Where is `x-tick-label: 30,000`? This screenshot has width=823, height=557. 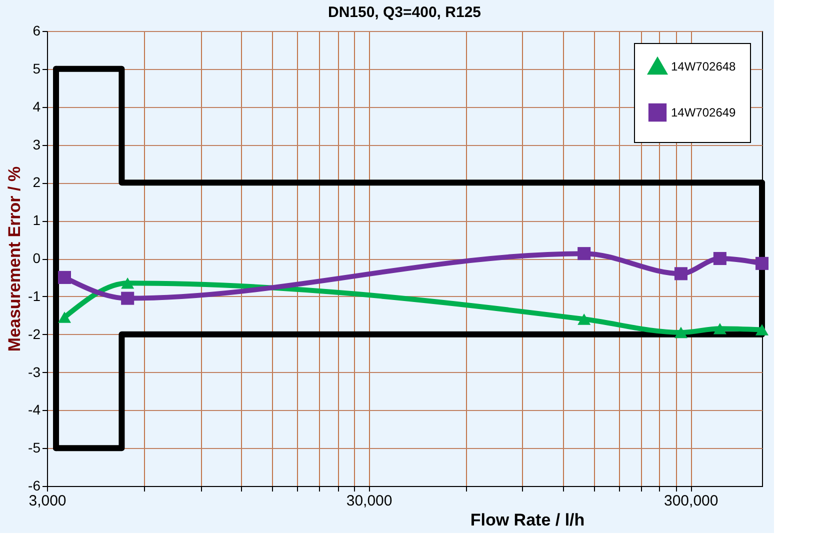 x-tick-label: 30,000 is located at coordinates (369, 501).